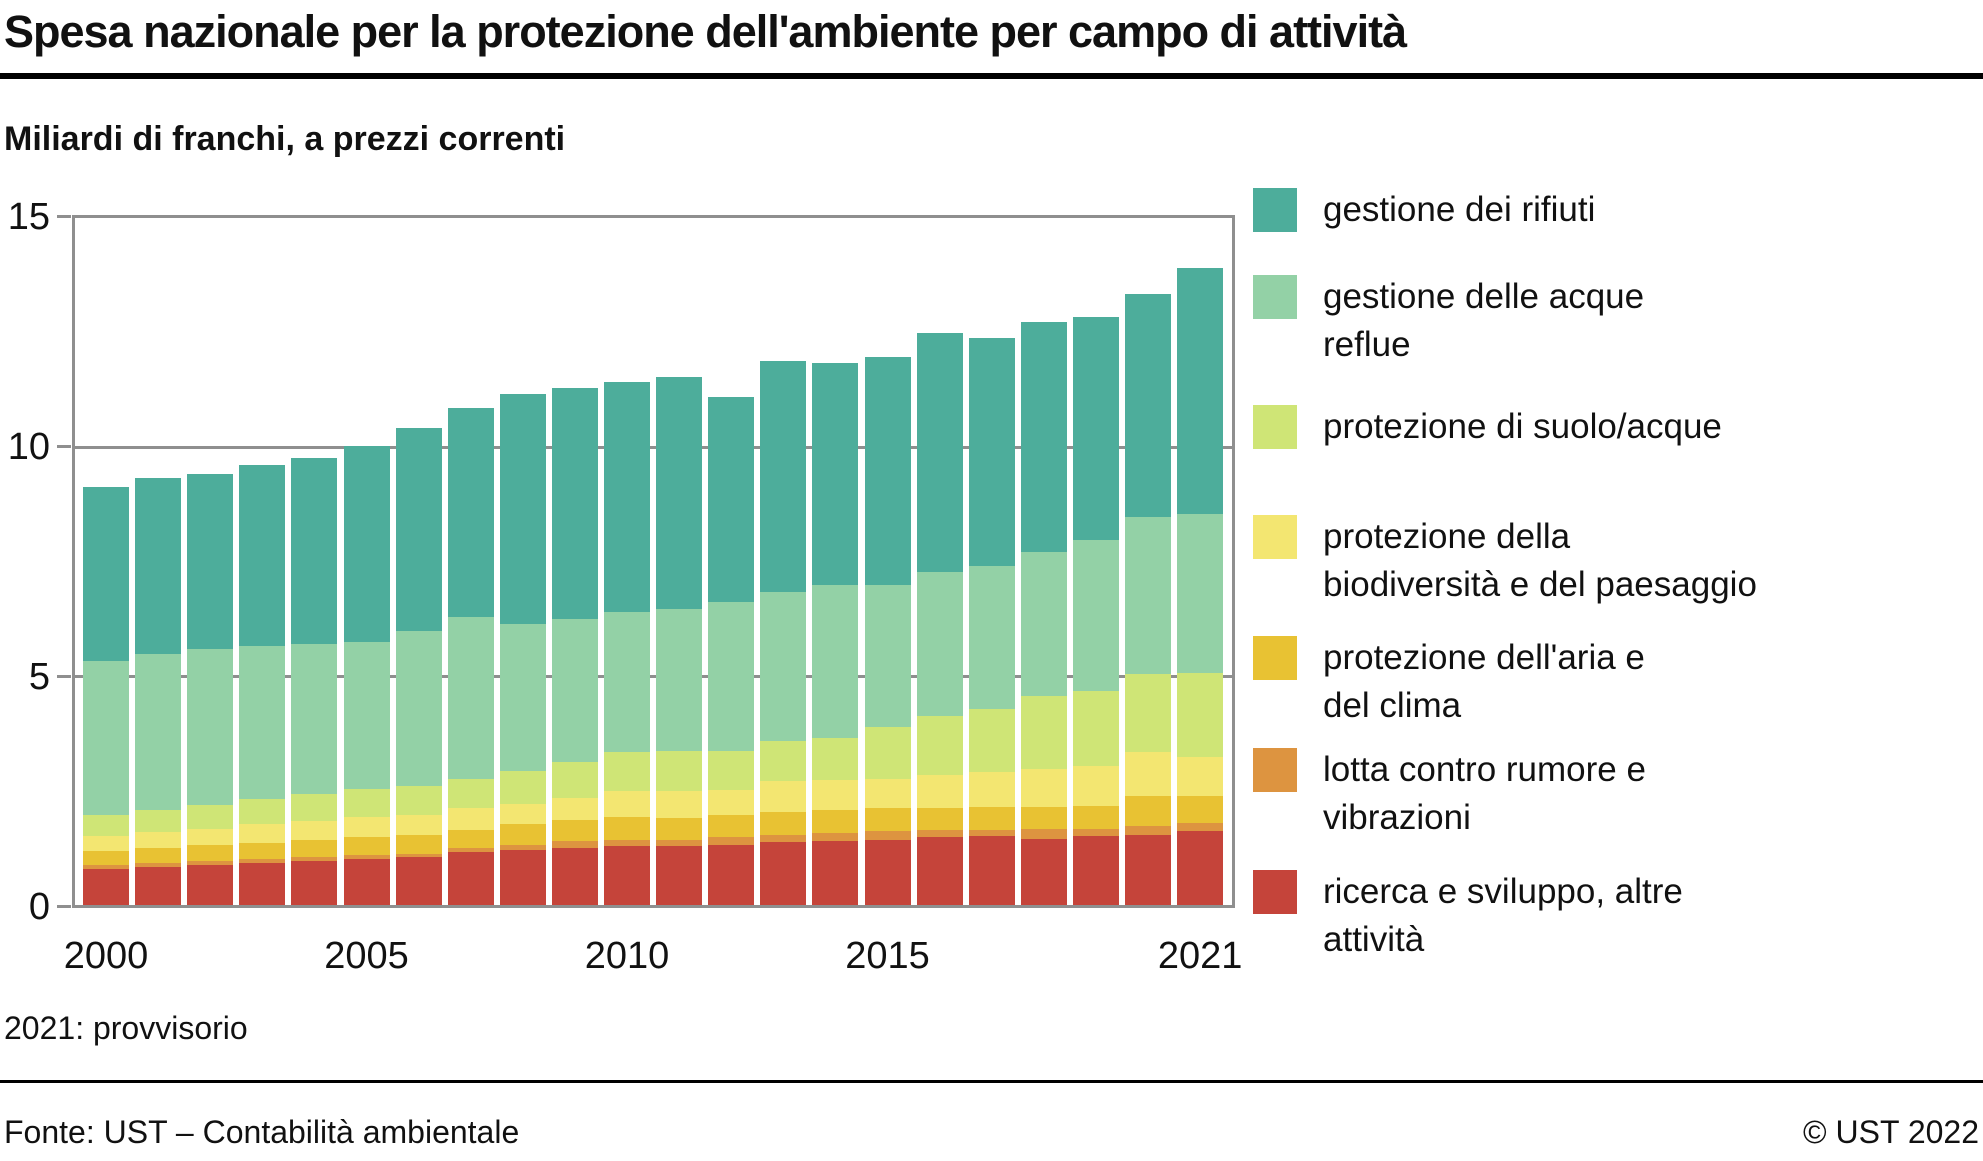  I want to click on bar-2008-segment-suolo, so click(522, 787).